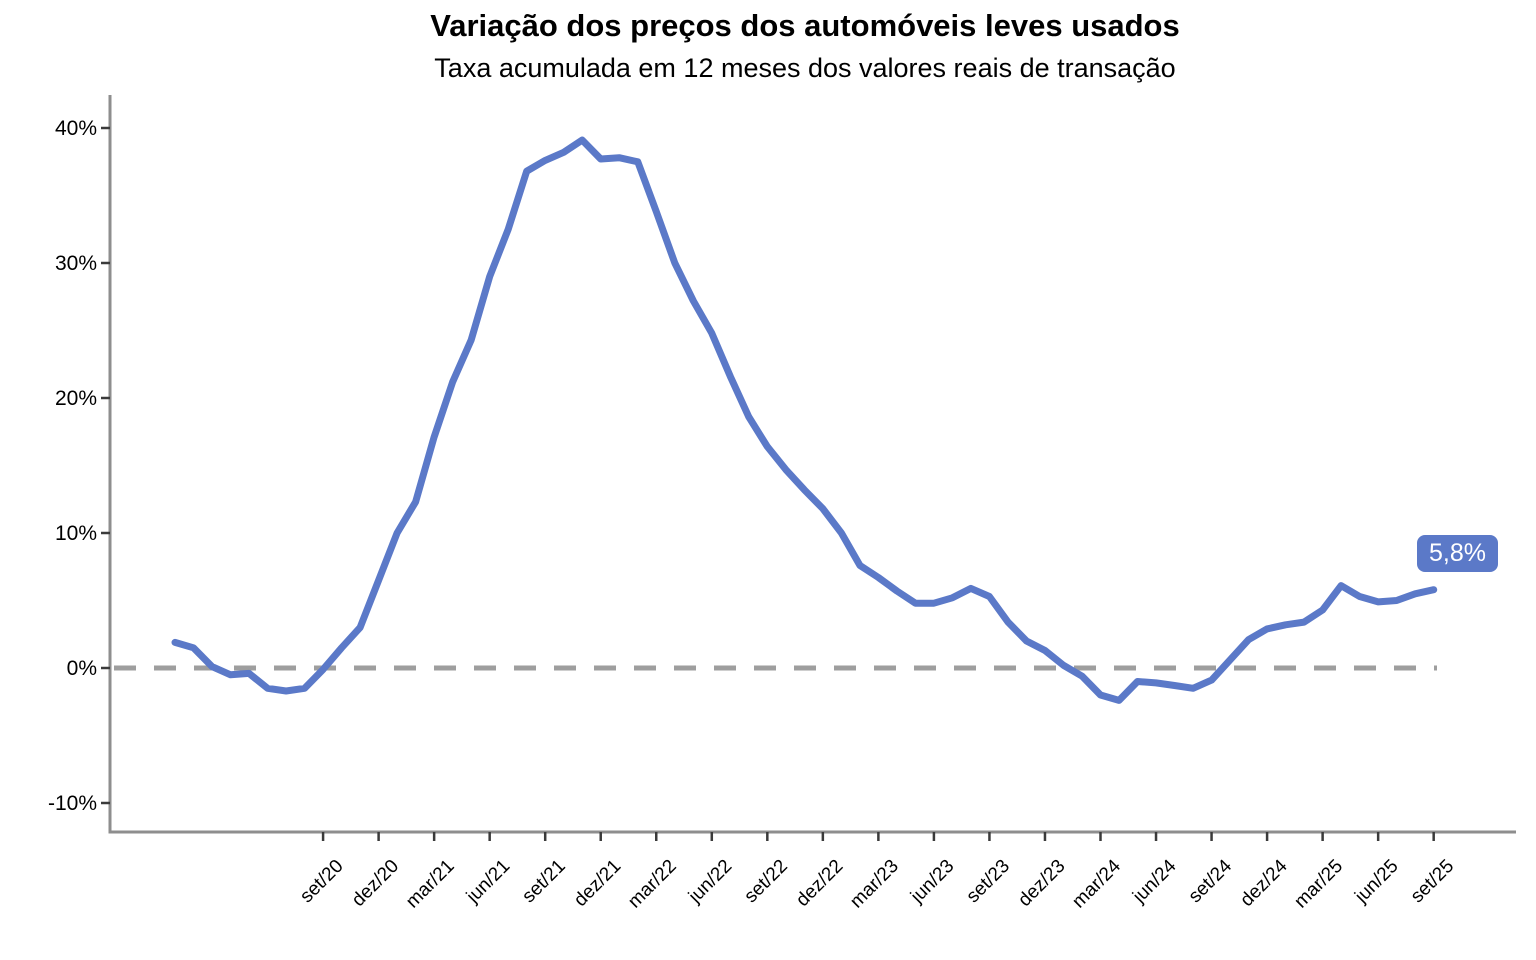  Describe the element at coordinates (1096, 883) in the screenshot. I see `x-tick-label: mar/24` at that location.